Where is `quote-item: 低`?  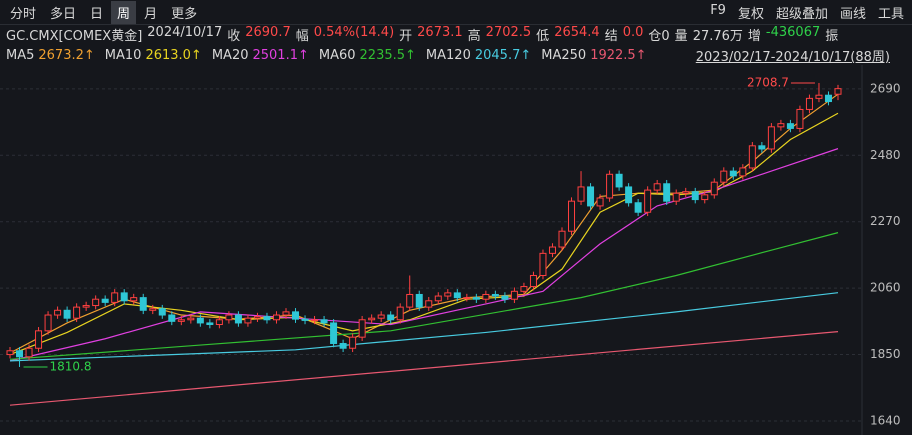 quote-item: 低 is located at coordinates (543, 36).